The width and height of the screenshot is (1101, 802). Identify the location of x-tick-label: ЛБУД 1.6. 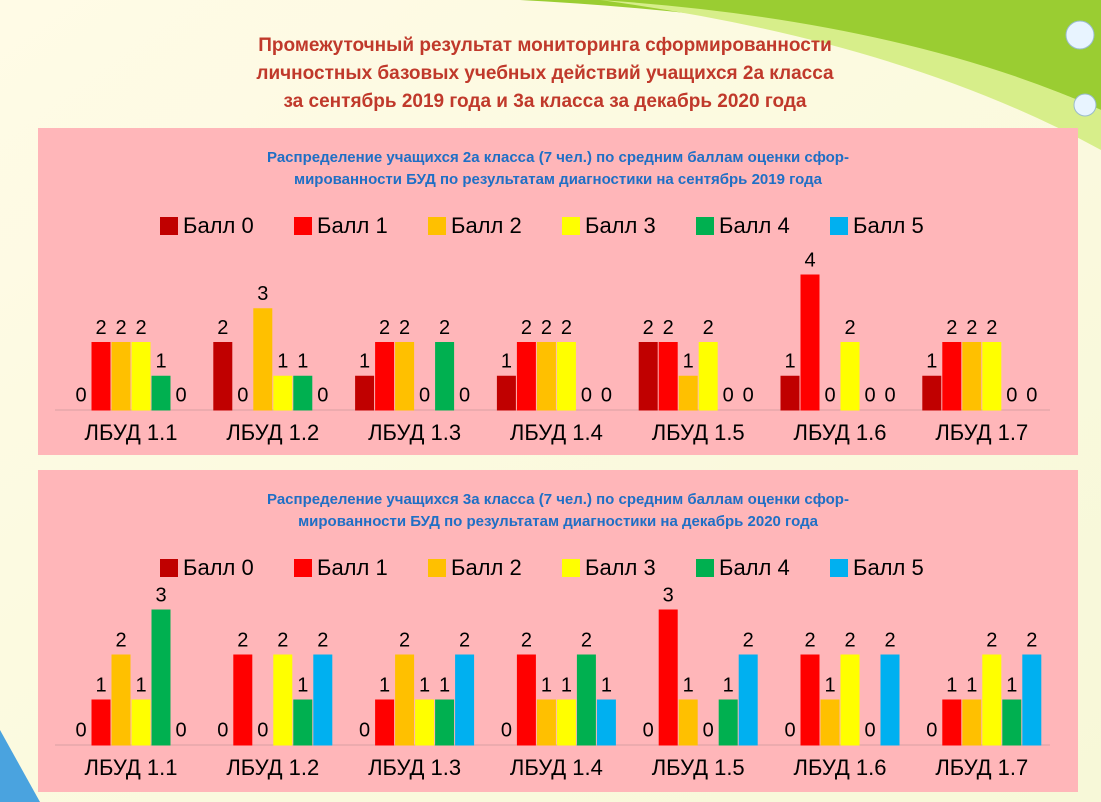
(840, 767).